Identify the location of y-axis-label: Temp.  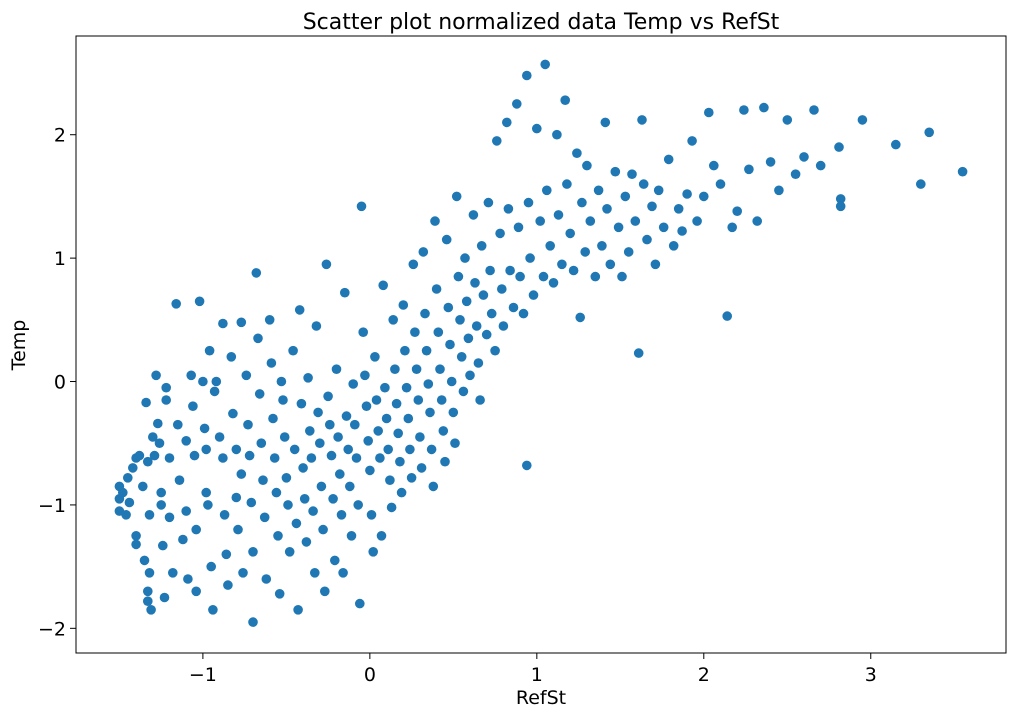
(19, 346).